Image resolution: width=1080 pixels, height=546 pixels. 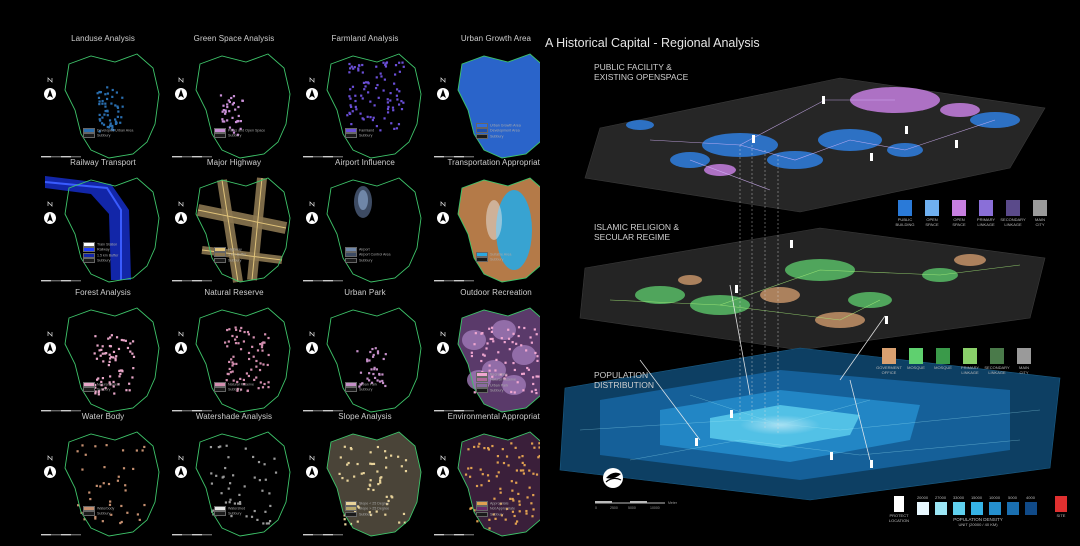 I want to click on legend-label: Airport Control Area, so click(x=375, y=254).